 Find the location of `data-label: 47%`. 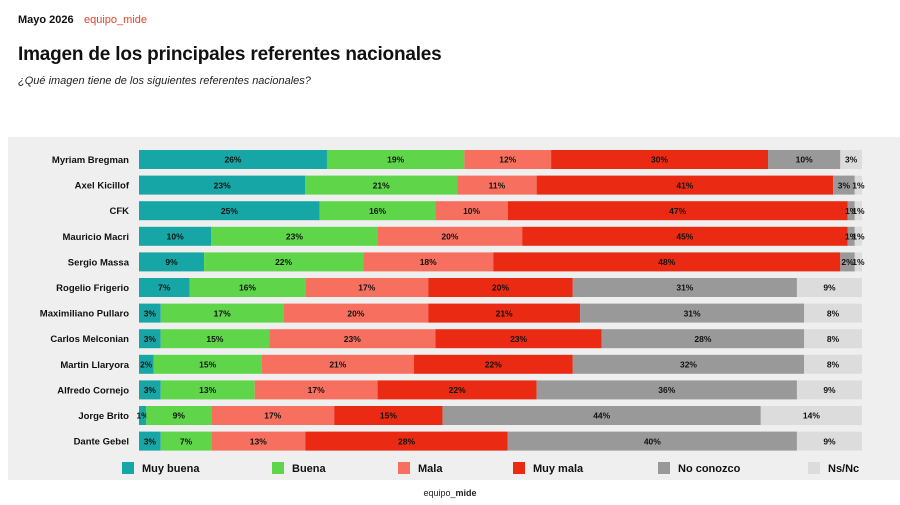

data-label: 47% is located at coordinates (677, 211).